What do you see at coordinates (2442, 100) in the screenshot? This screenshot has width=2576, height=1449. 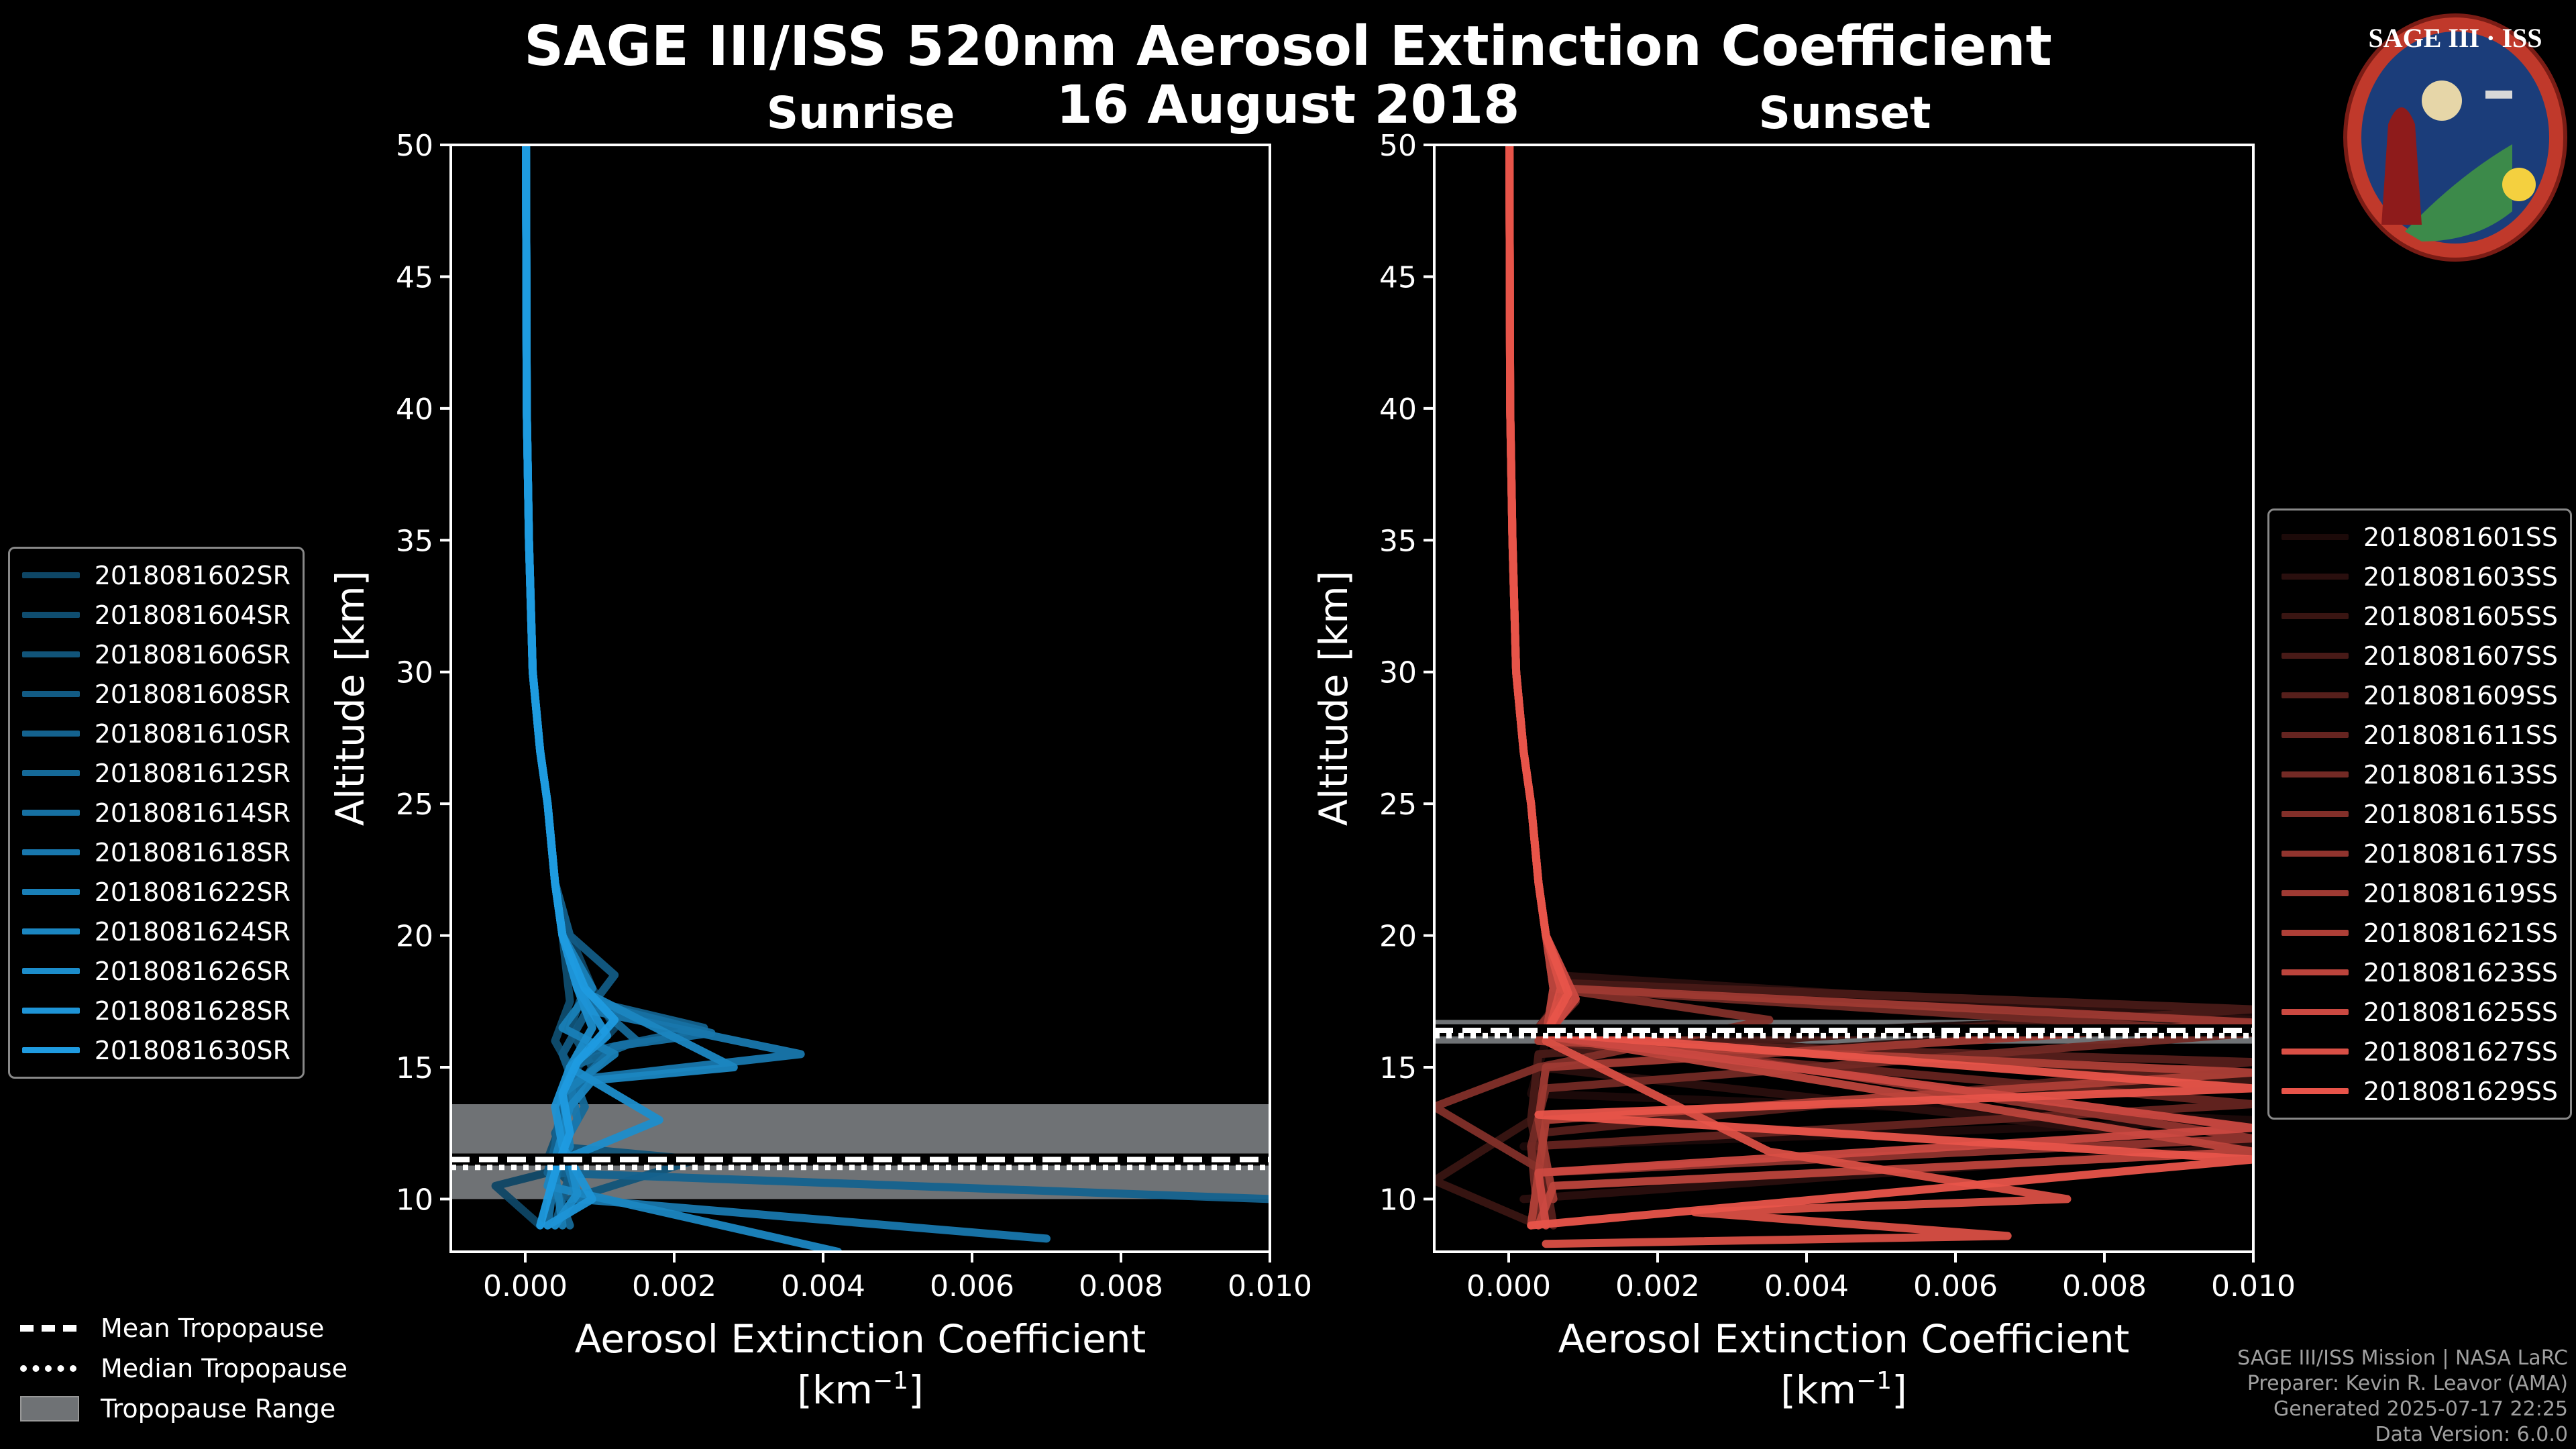 I see `moon-icon` at bounding box center [2442, 100].